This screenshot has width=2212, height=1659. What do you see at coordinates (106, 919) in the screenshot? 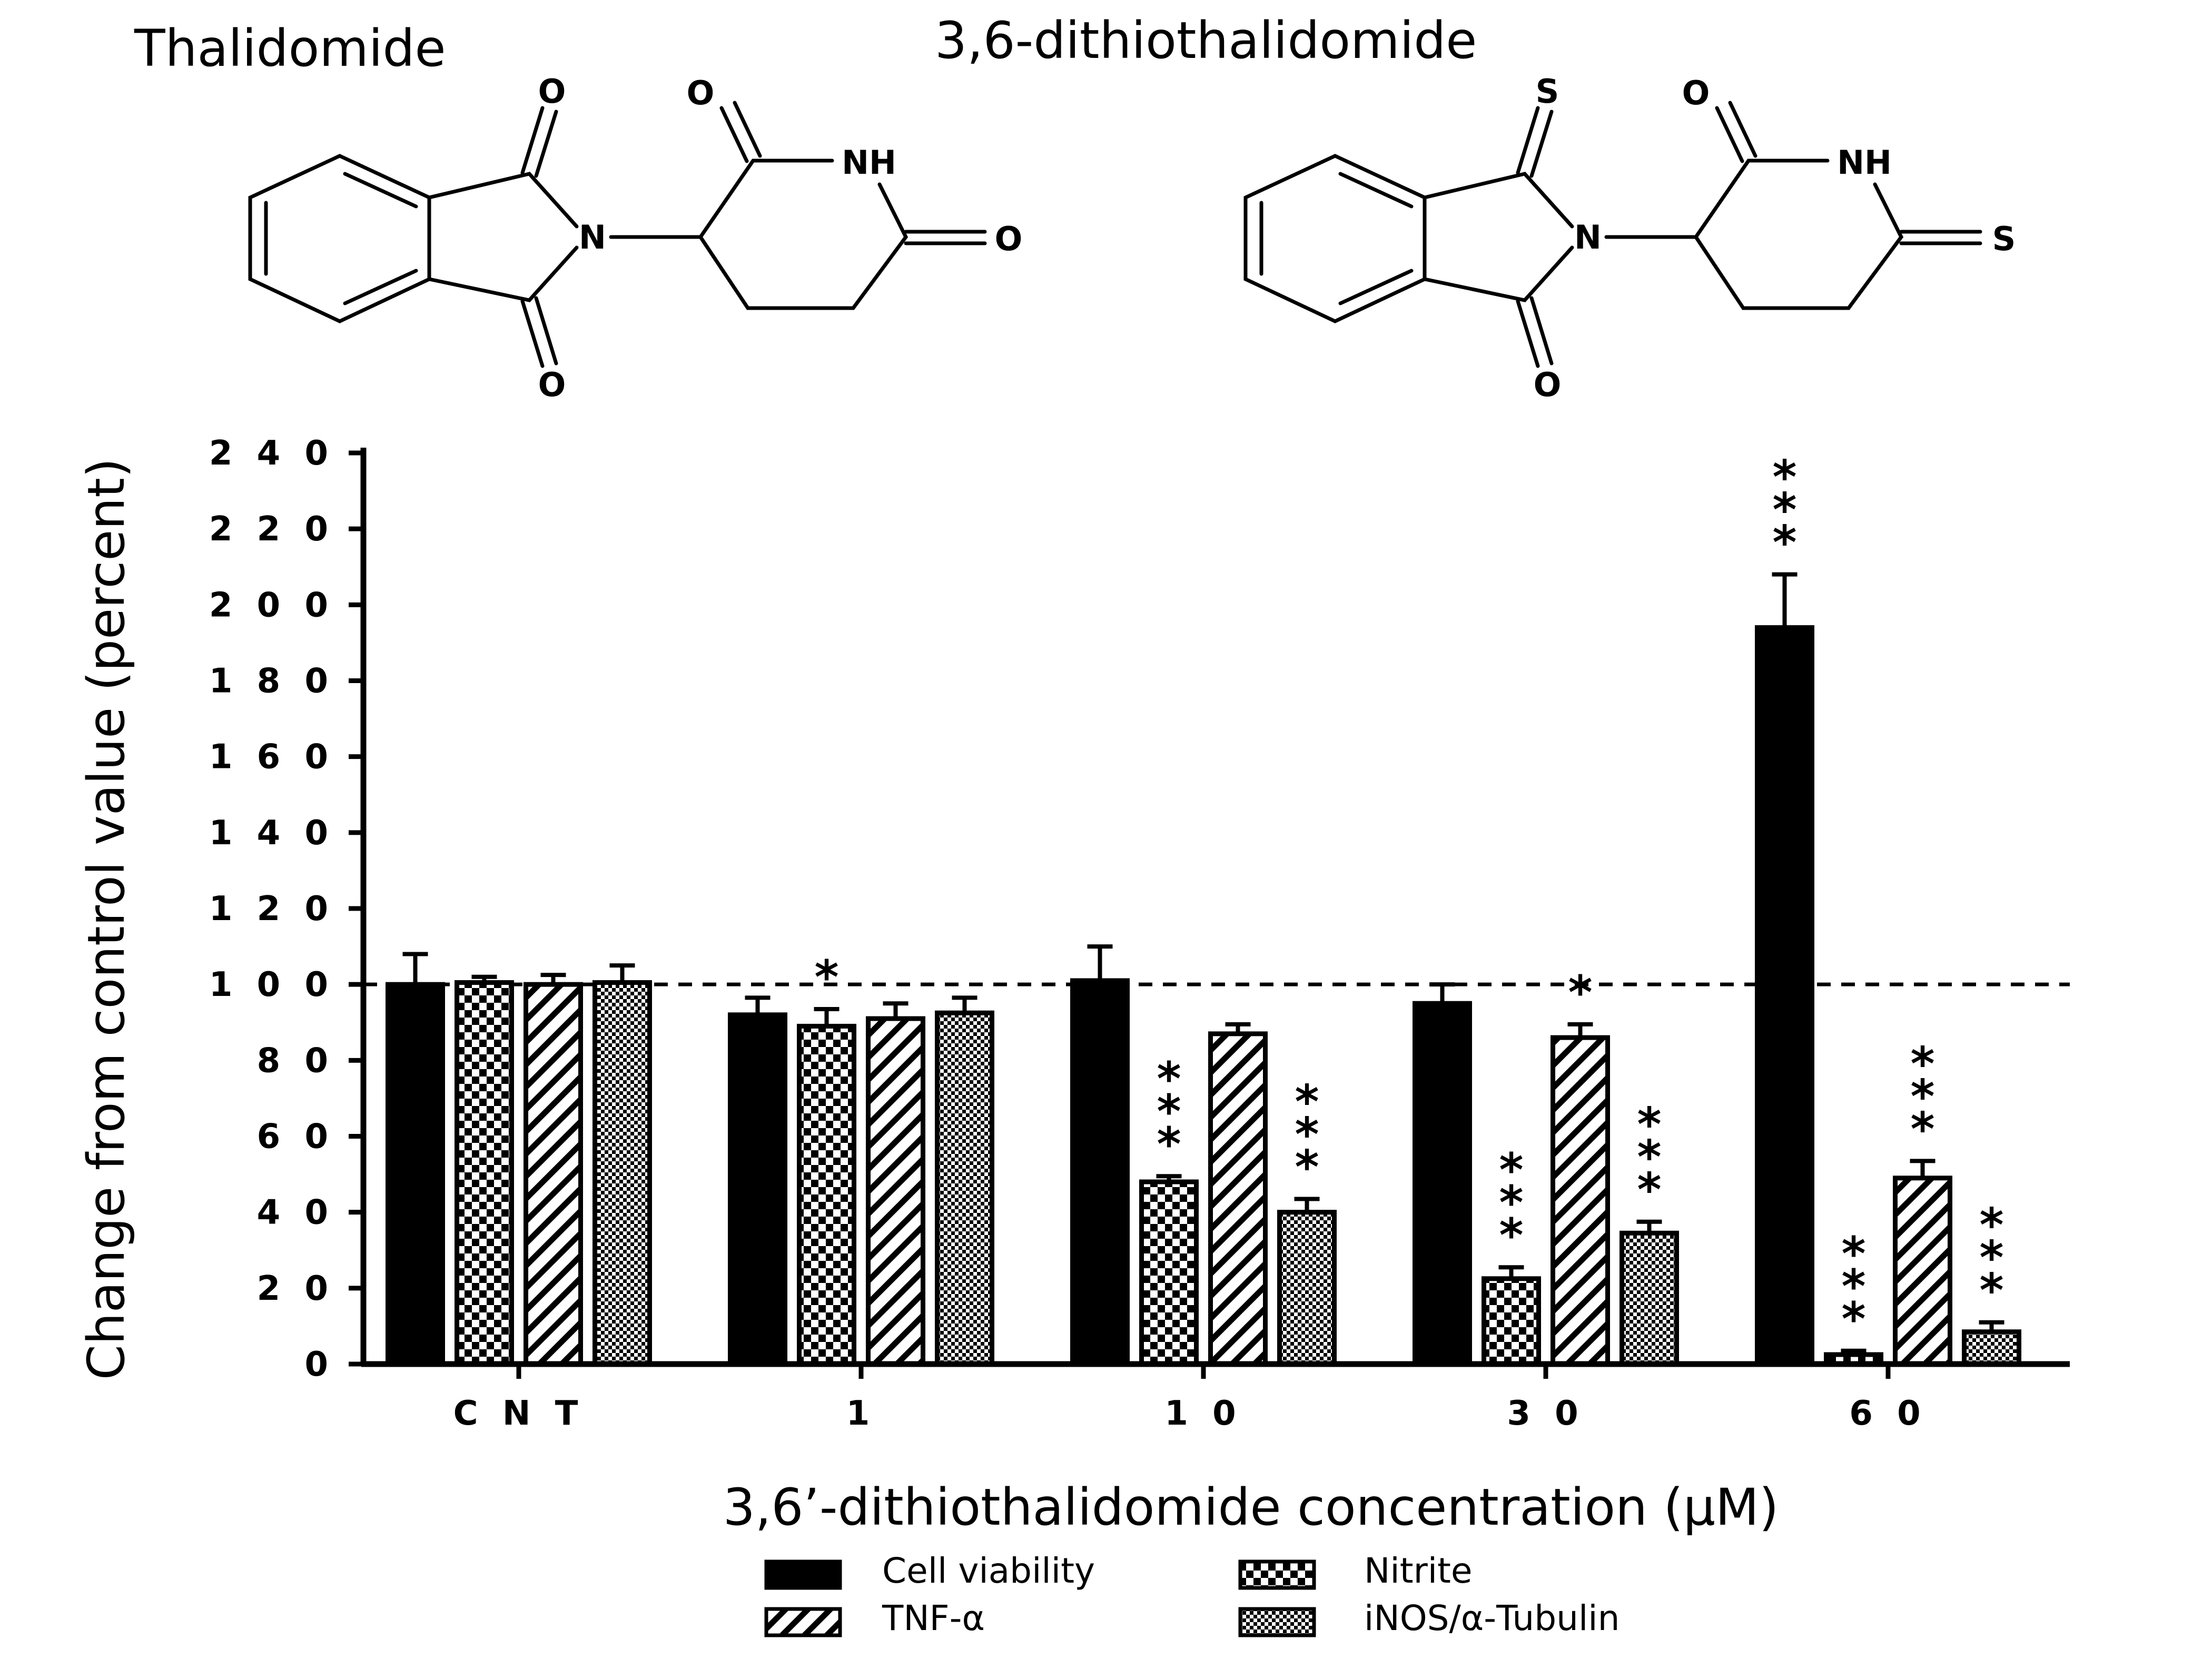
I see `y-axis-title: Change from control value (percent)` at bounding box center [106, 919].